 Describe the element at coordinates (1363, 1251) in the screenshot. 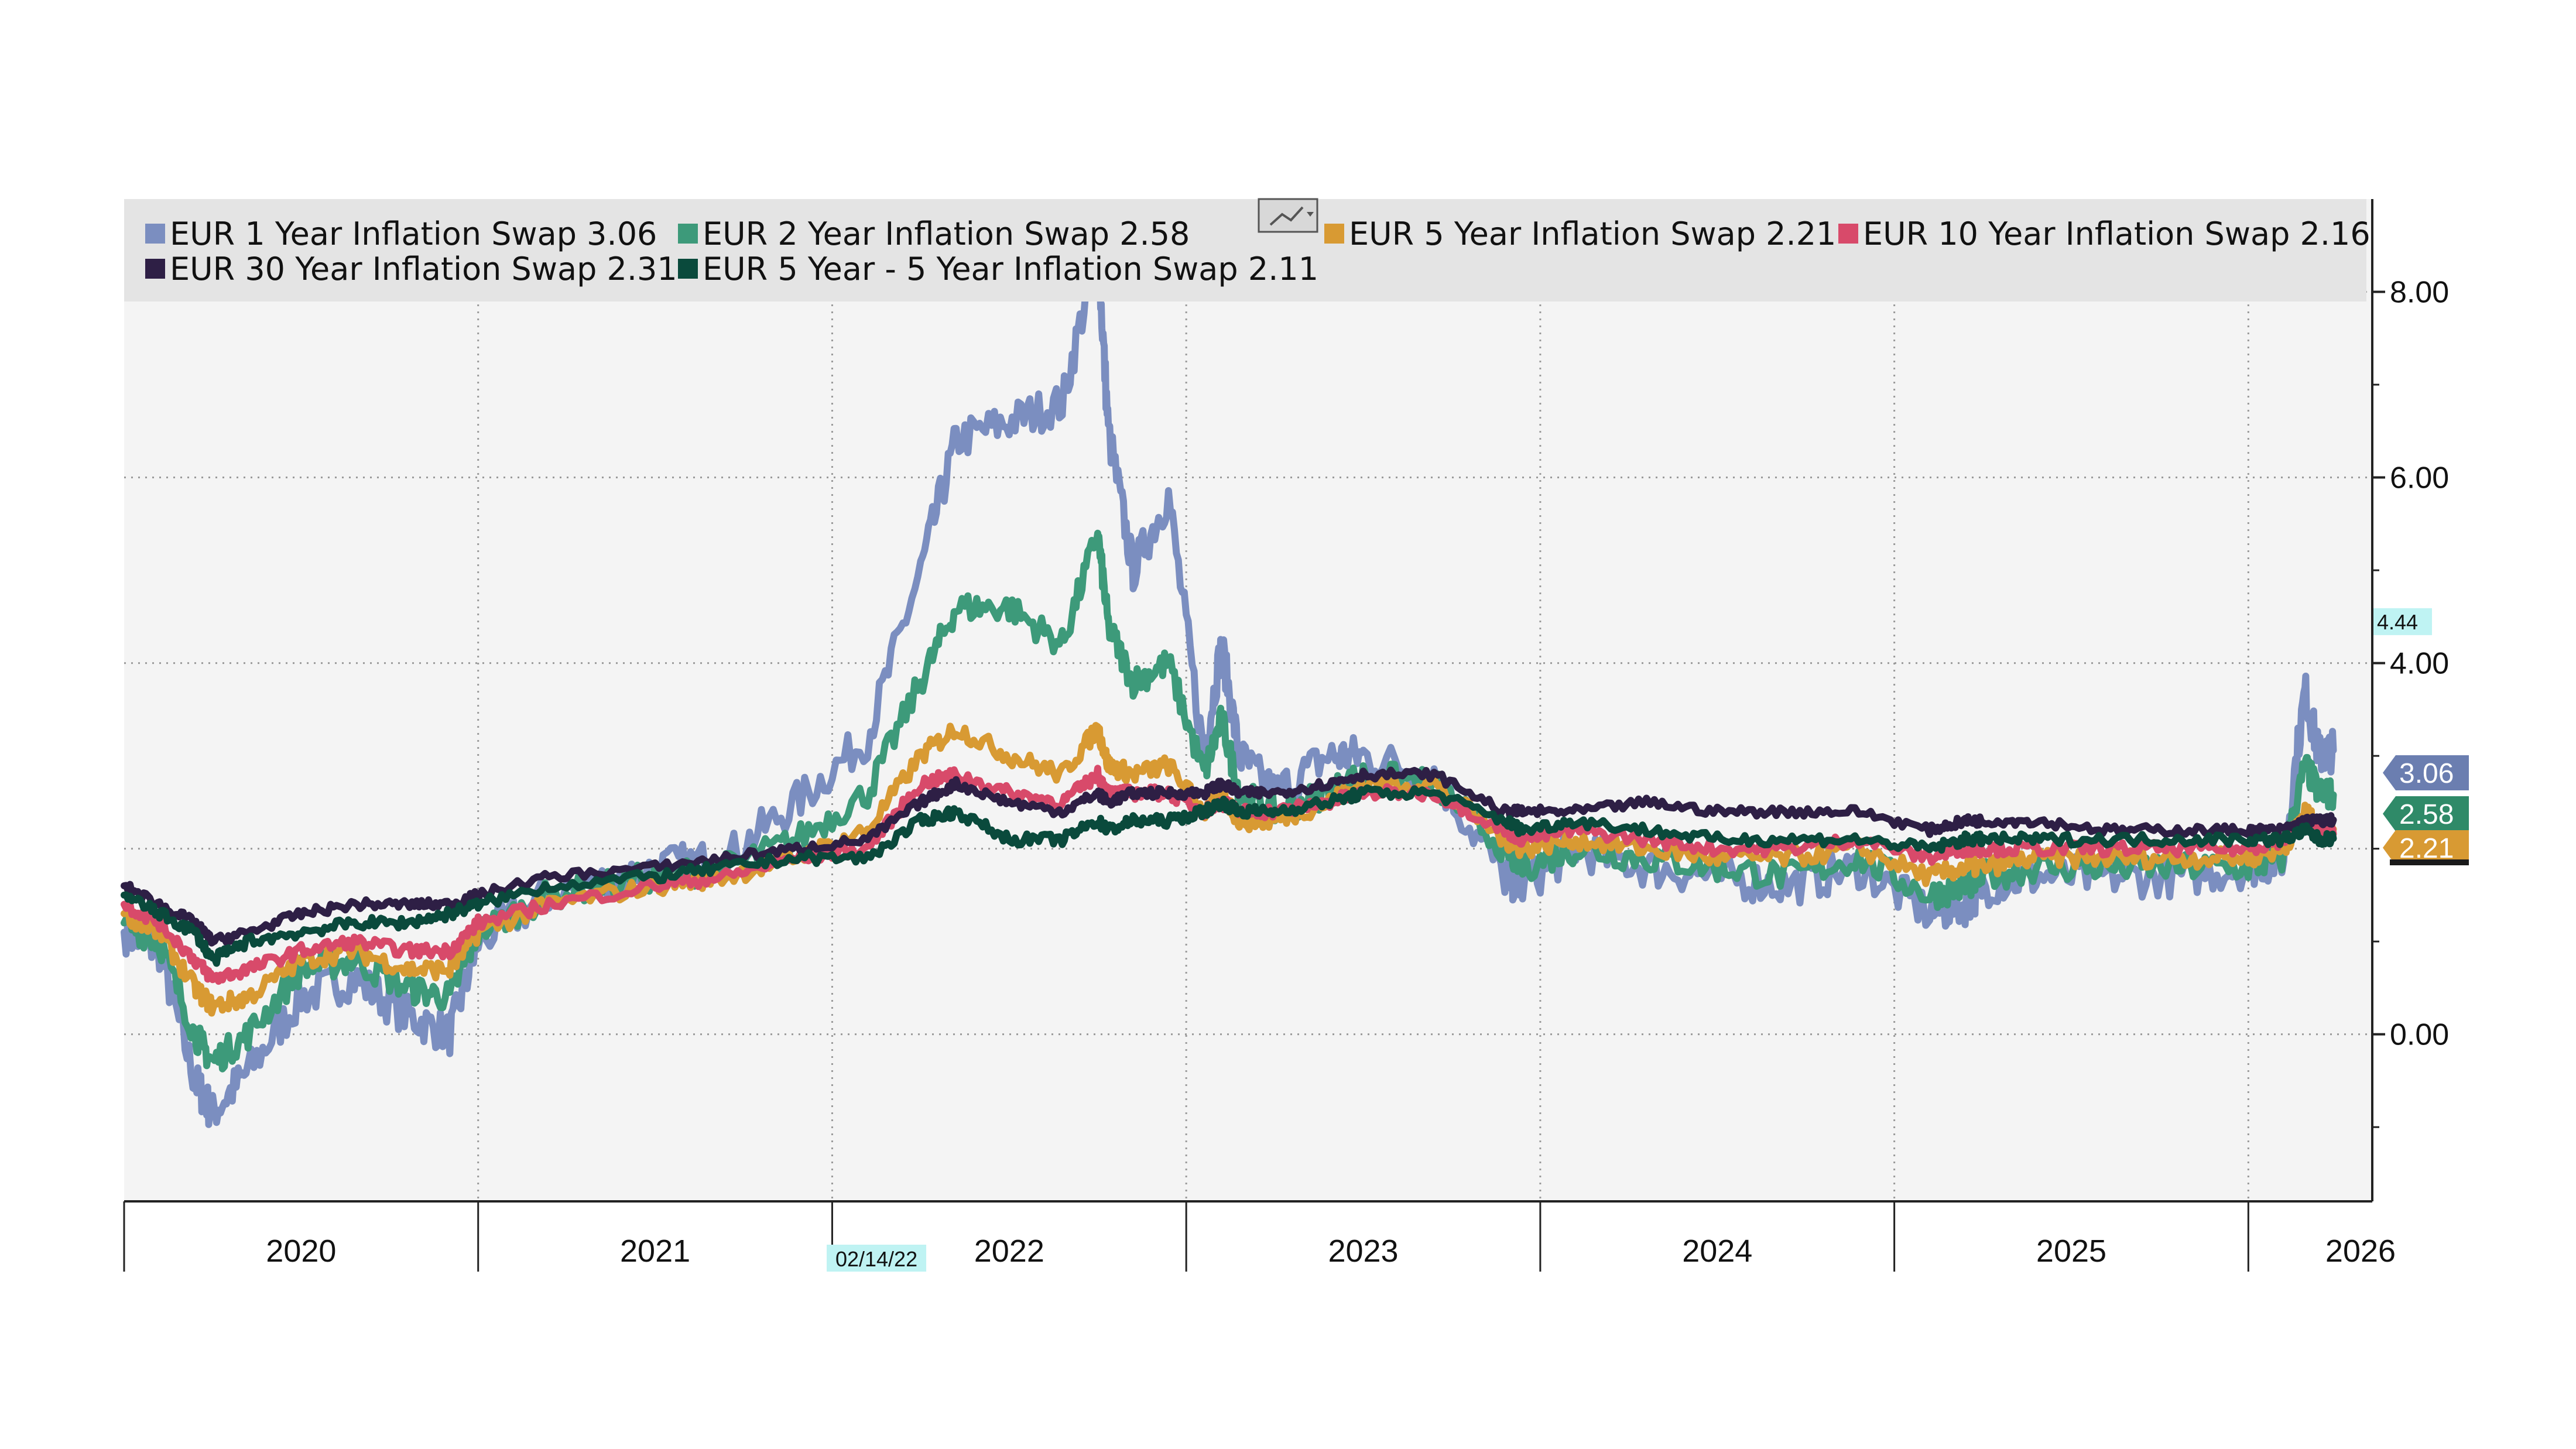

I see `x-tick-label: 2023` at that location.